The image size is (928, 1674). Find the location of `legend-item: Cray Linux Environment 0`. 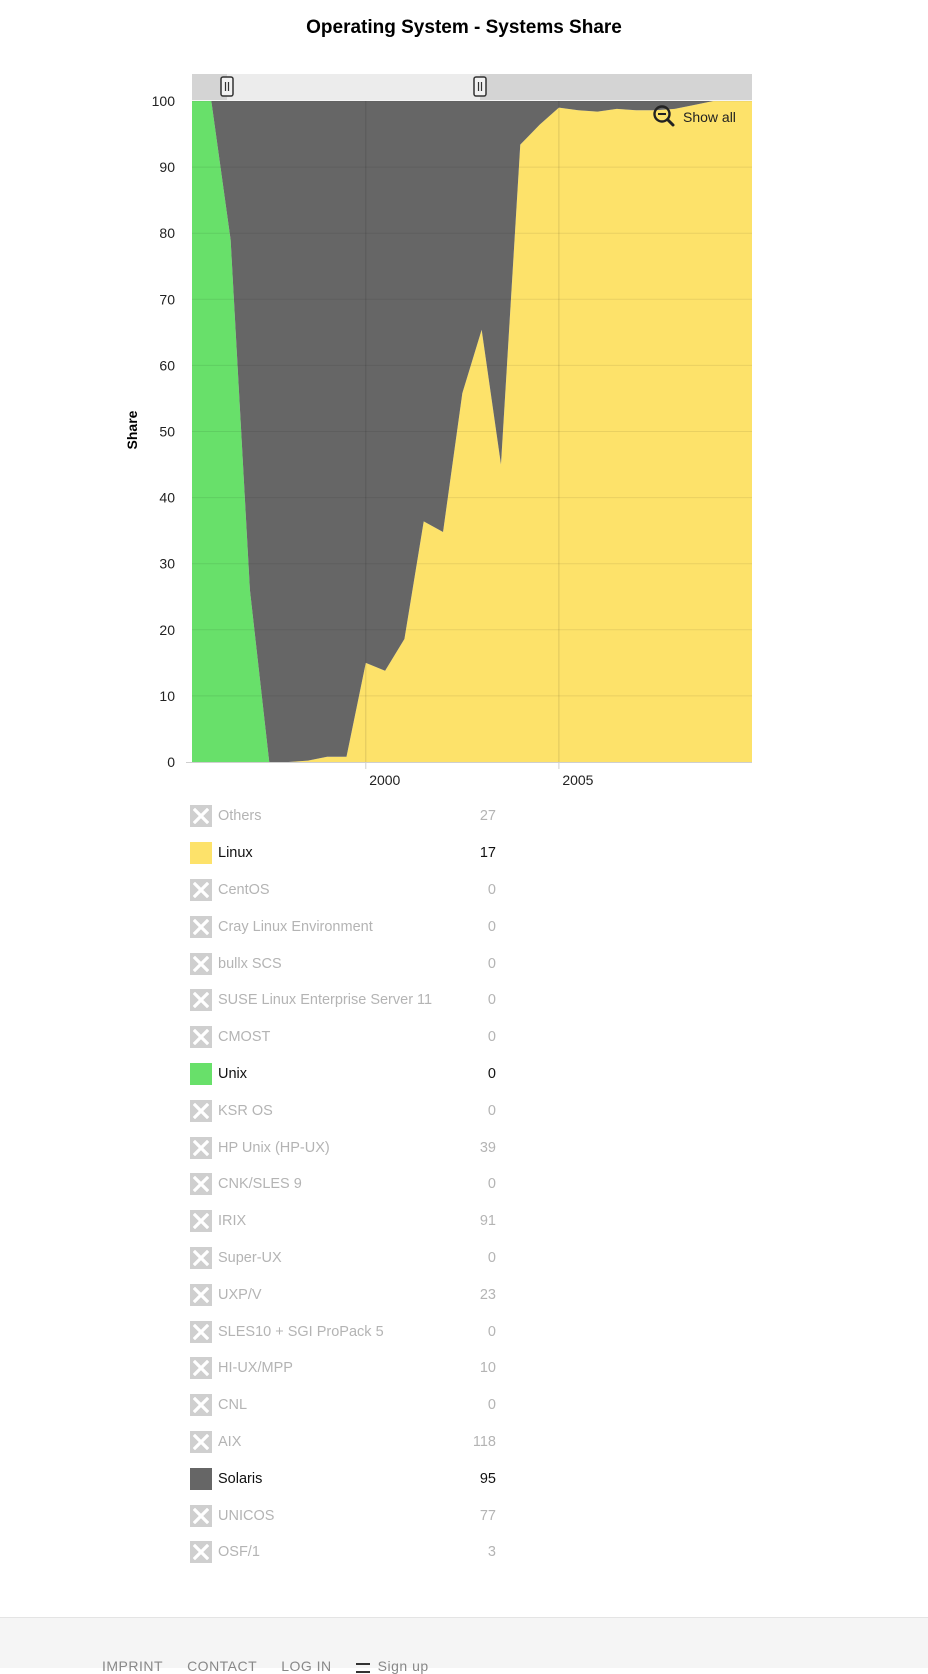

legend-item: Cray Linux Environment 0 is located at coordinates (350, 926).